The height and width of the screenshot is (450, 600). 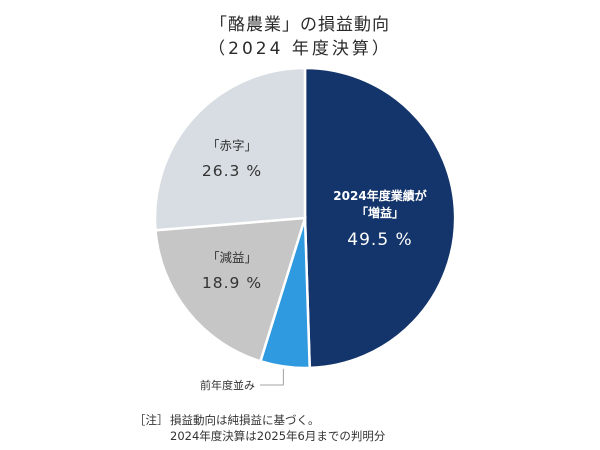 What do you see at coordinates (232, 171) in the screenshot?
I see `slice-value-3: 26.3 %` at bounding box center [232, 171].